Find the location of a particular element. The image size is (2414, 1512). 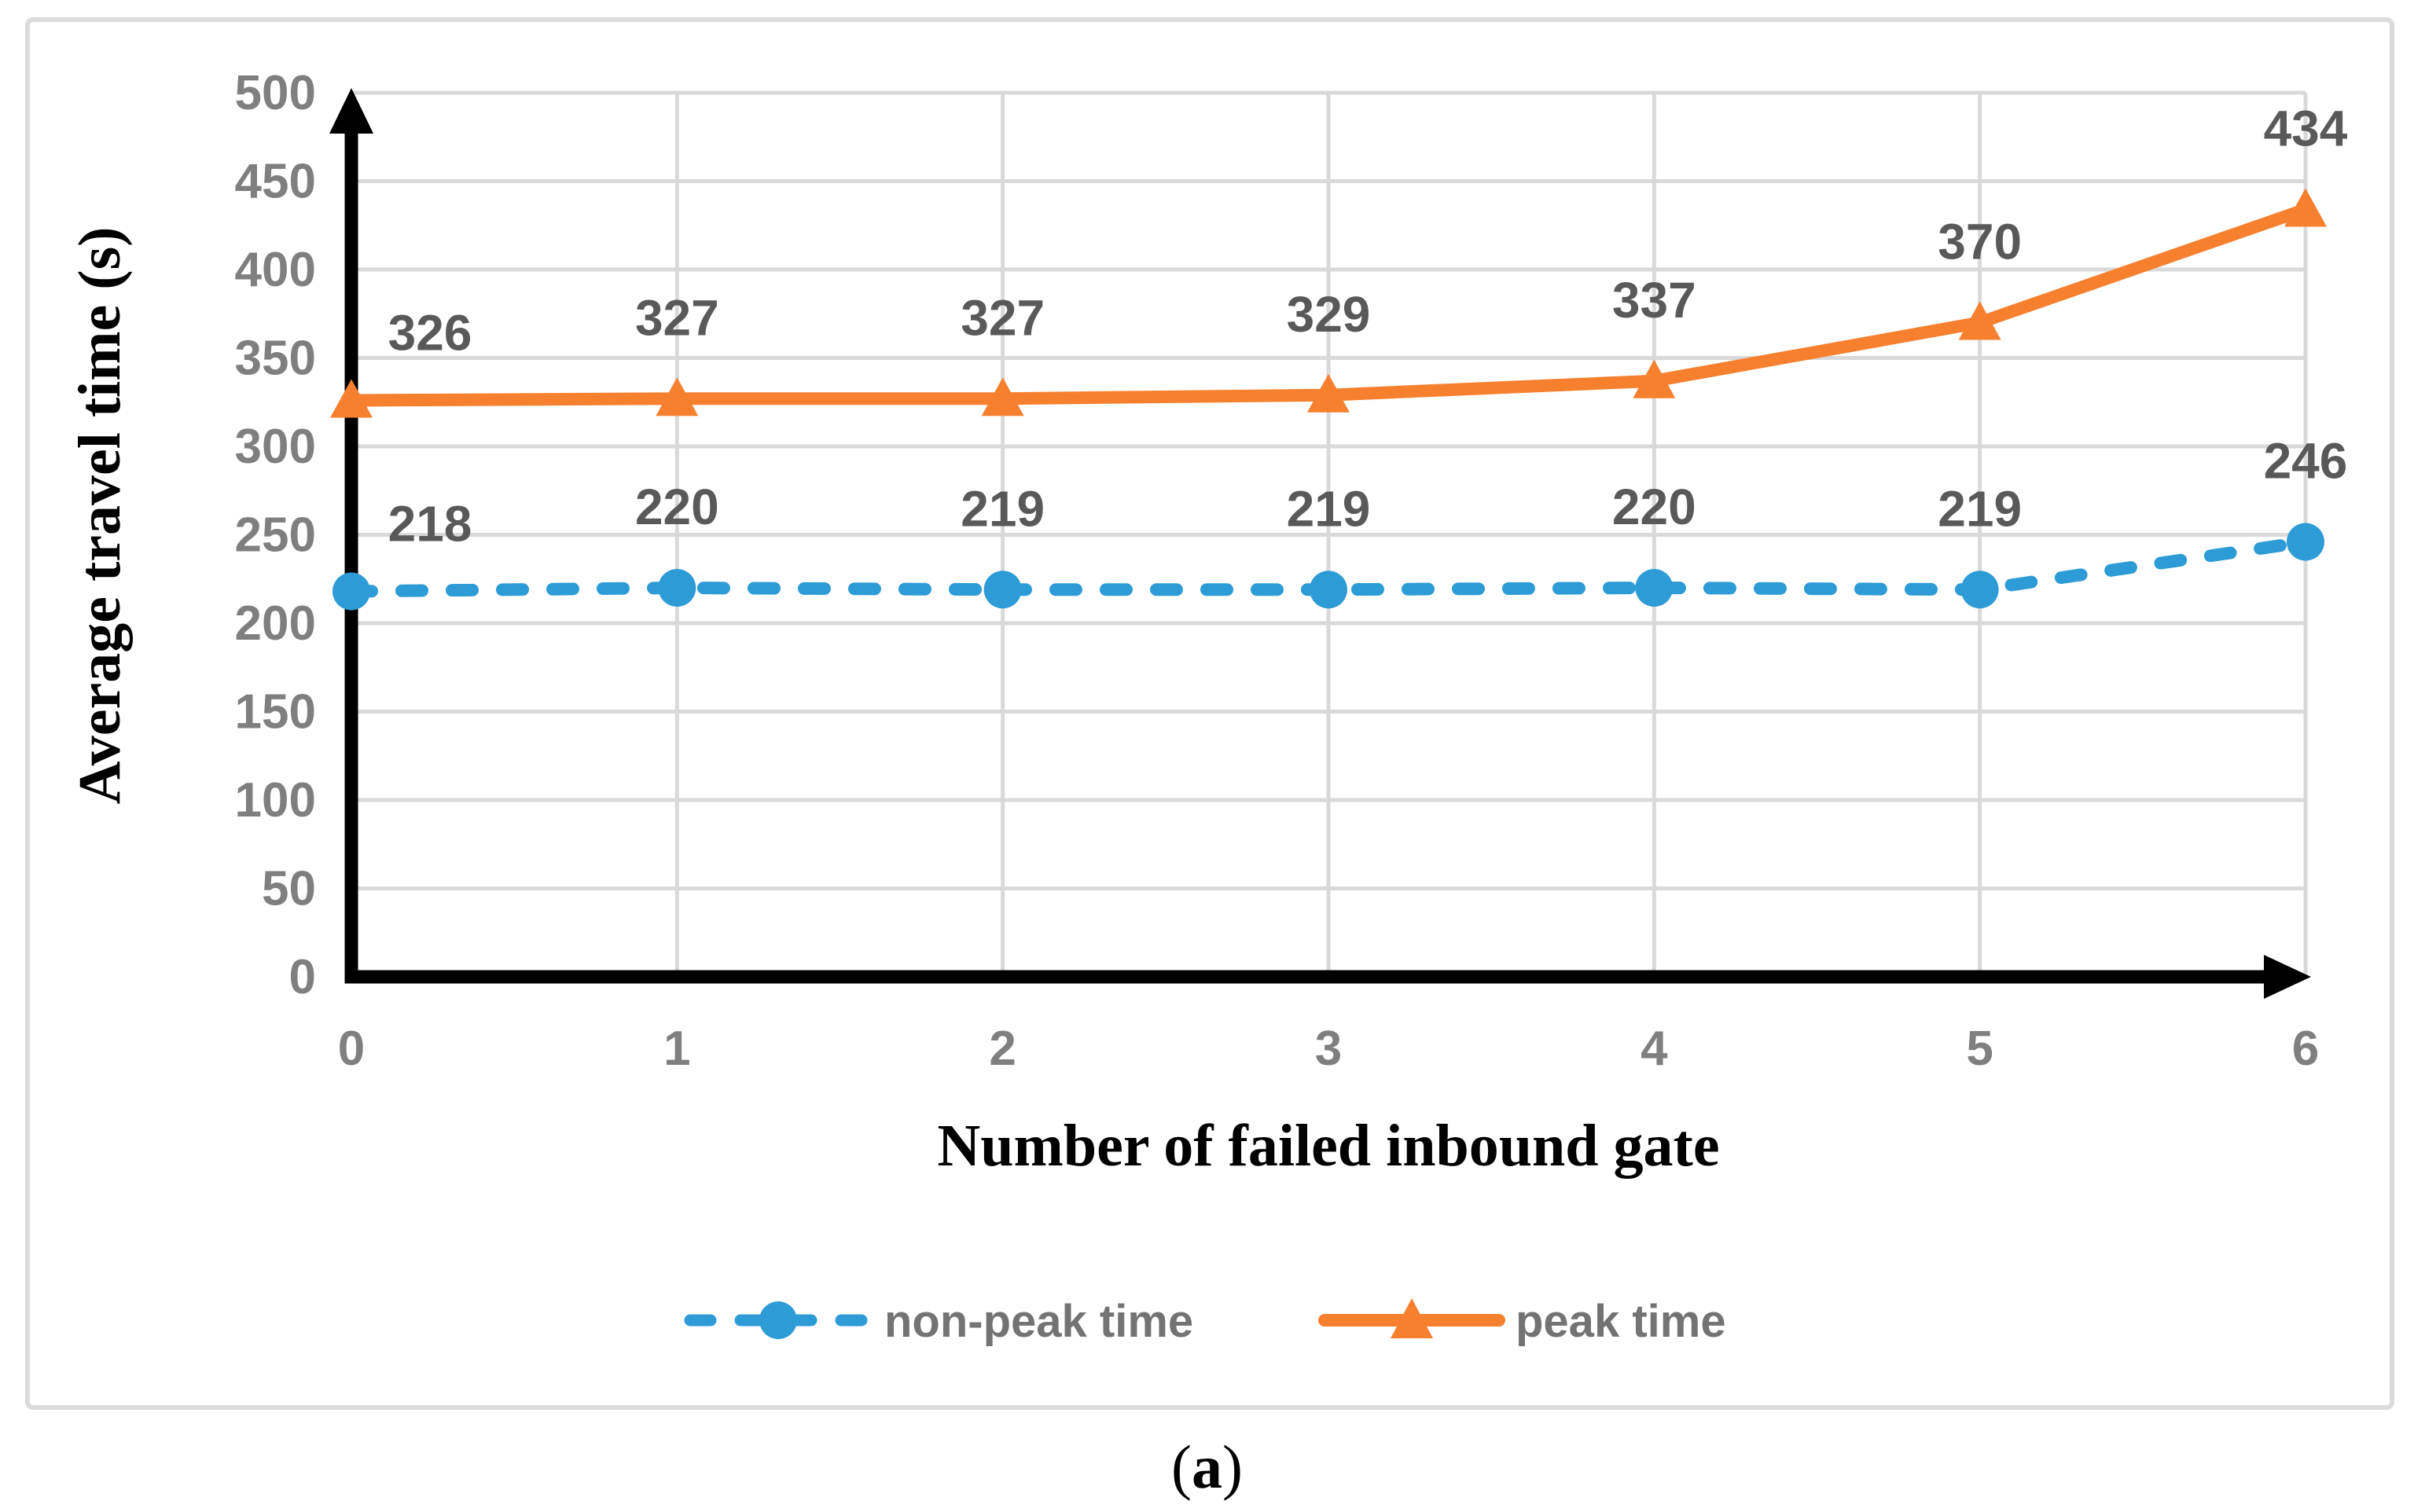

legend-label-nonpeak: non-peak time is located at coordinates (1038, 1321).